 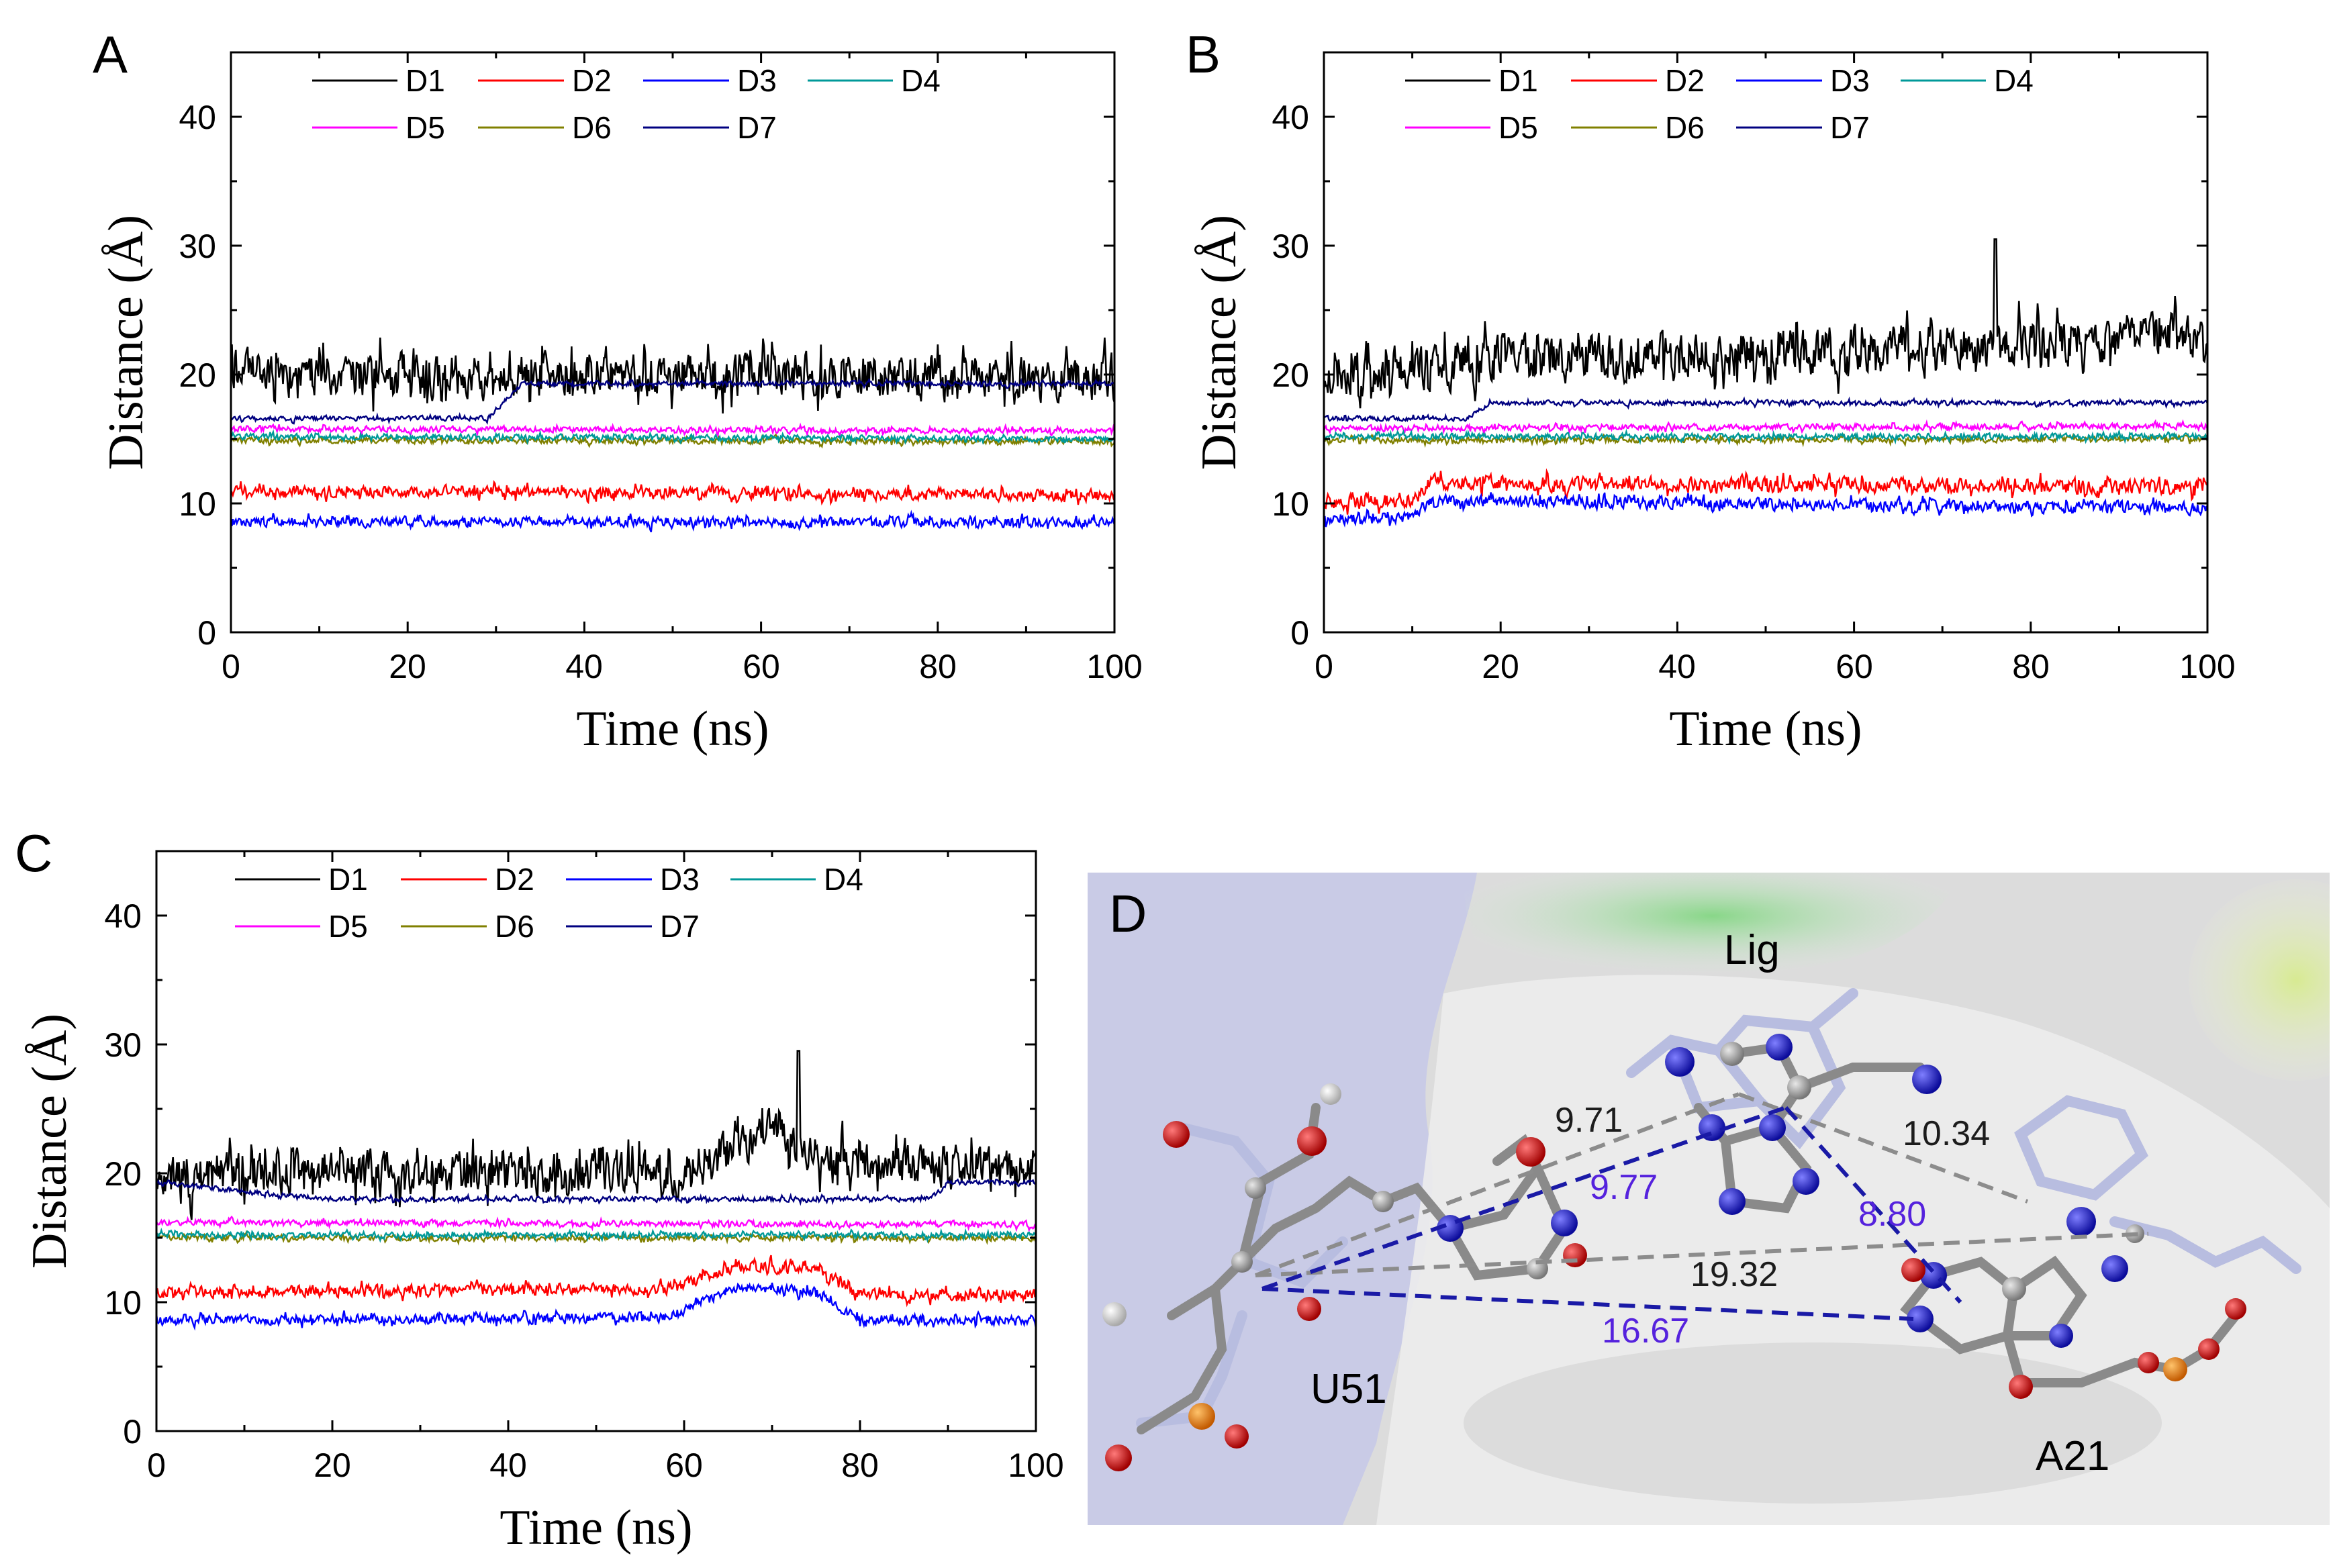 What do you see at coordinates (1349, 1389) in the screenshot?
I see `label-u51: U51` at bounding box center [1349, 1389].